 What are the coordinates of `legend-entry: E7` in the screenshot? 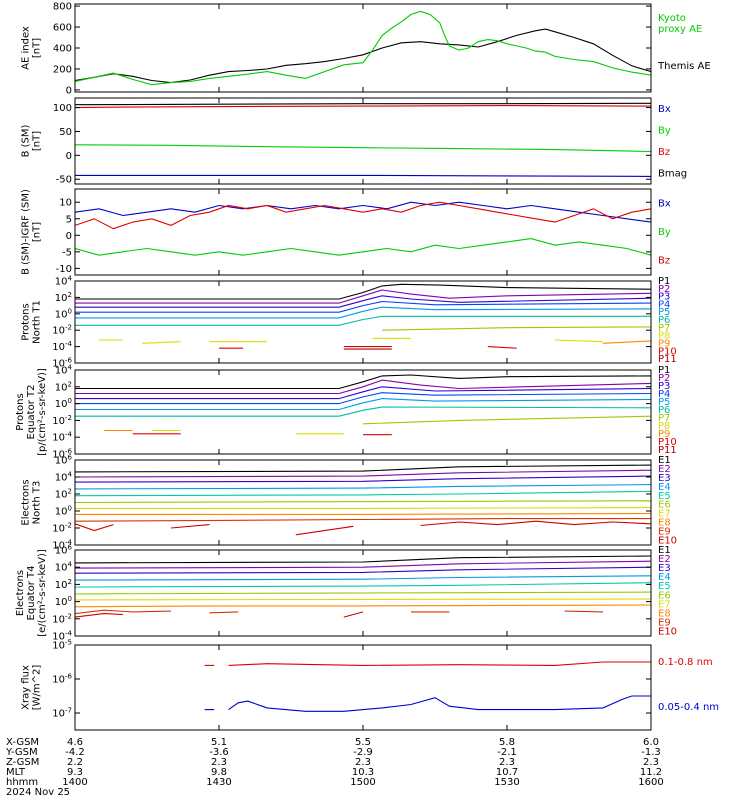 It's located at (664, 514).